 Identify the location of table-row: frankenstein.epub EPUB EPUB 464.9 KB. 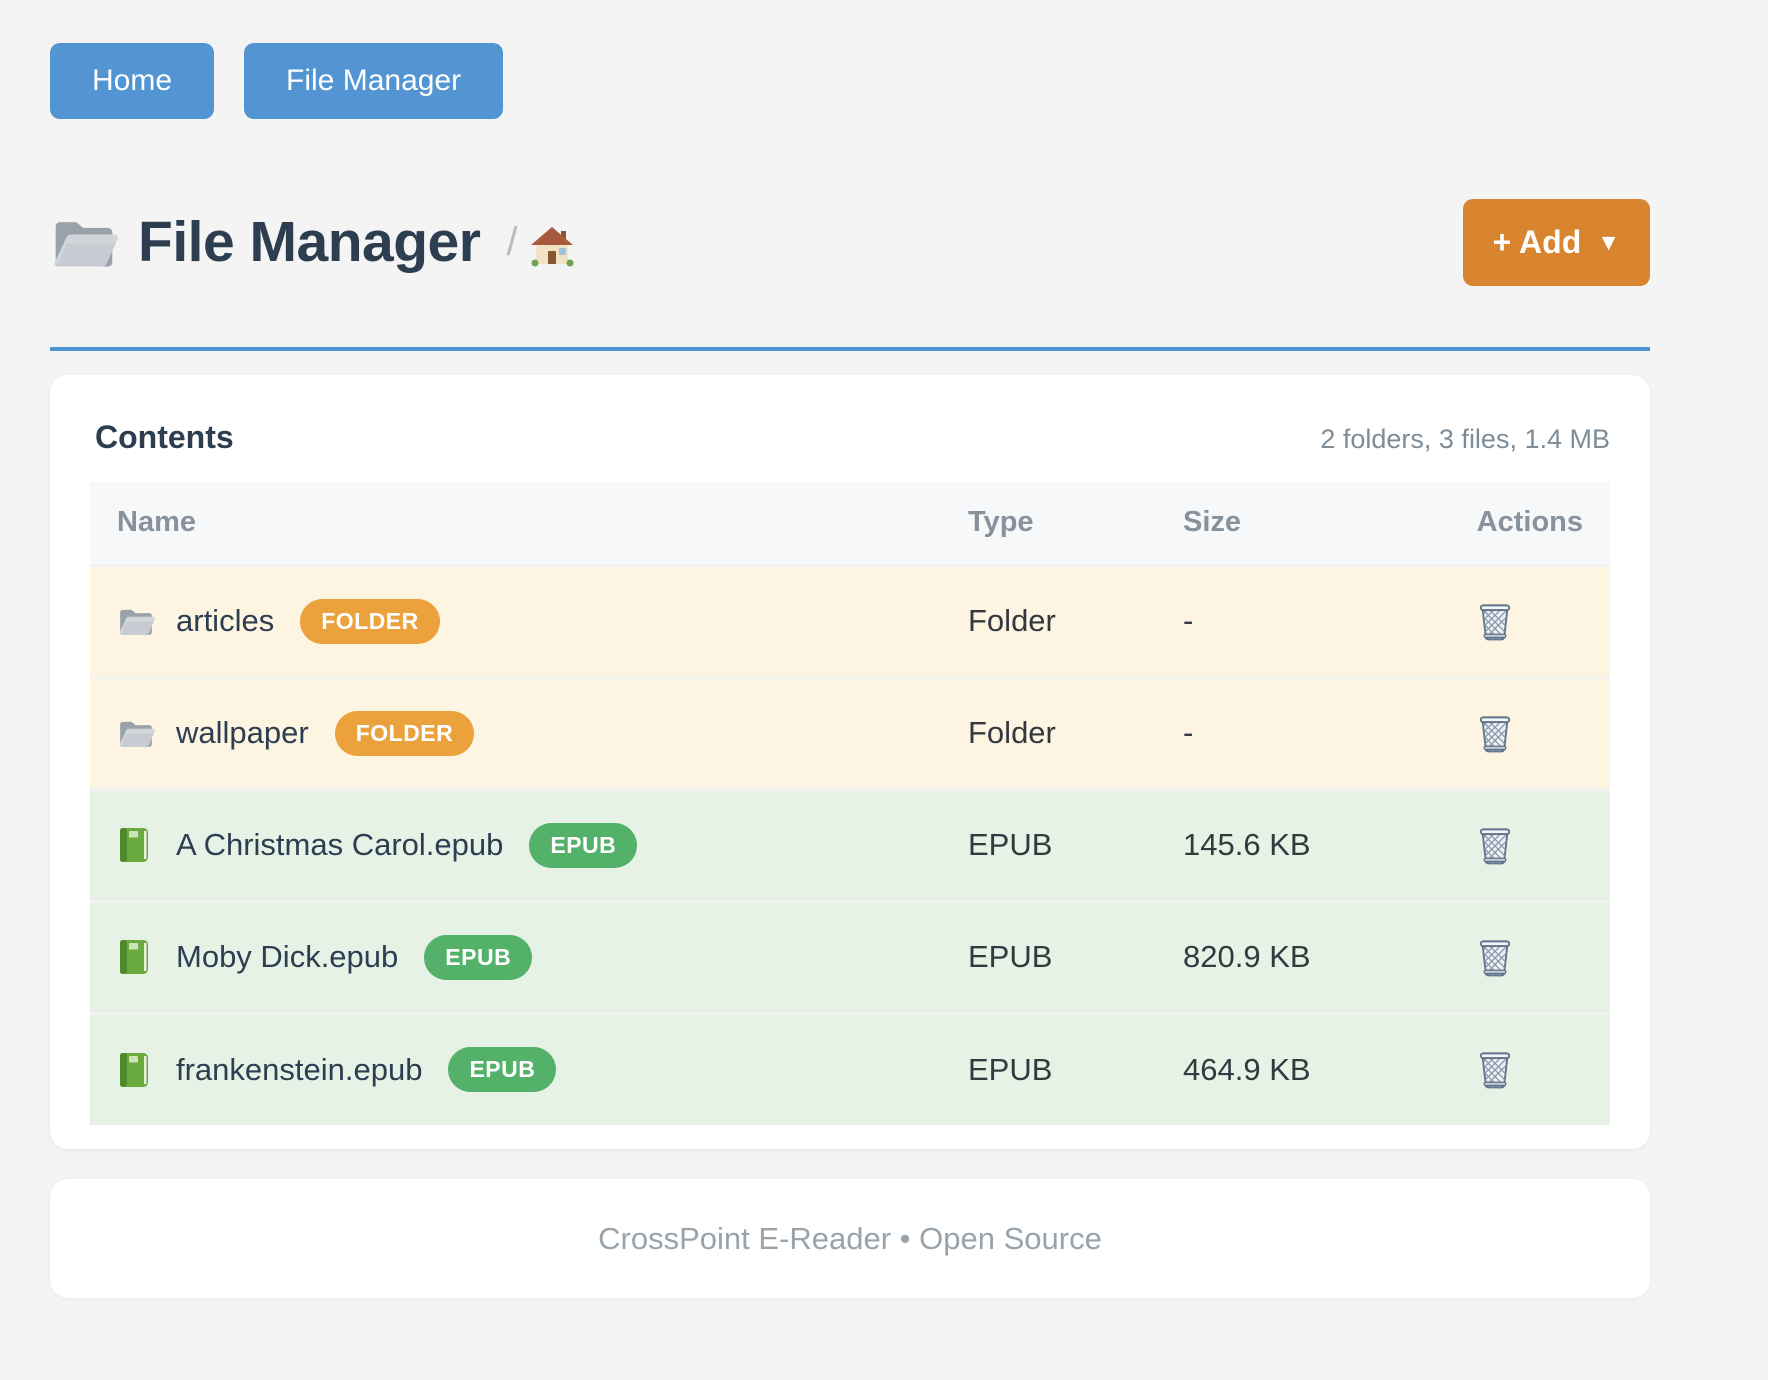
(850, 1068).